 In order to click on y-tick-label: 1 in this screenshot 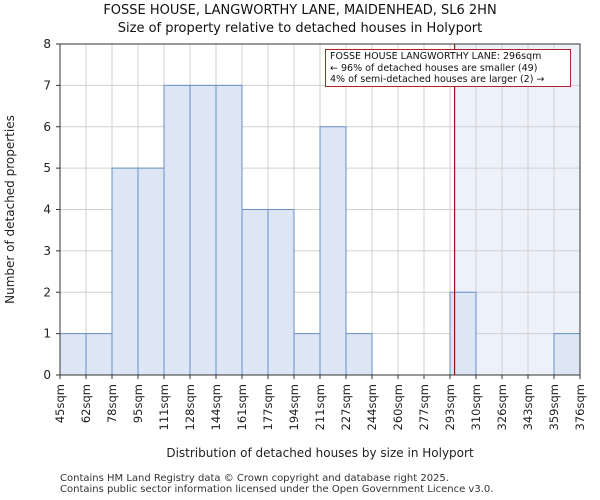, I will do `click(47, 334)`.